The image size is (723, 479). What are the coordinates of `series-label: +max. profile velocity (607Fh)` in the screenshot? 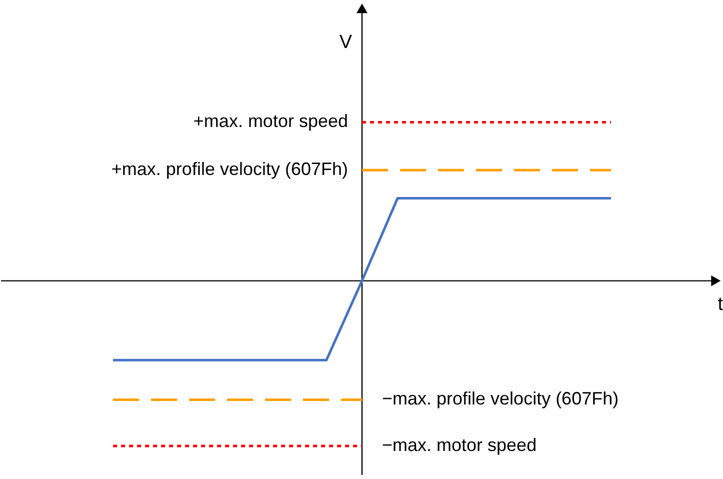 It's located at (229, 169).